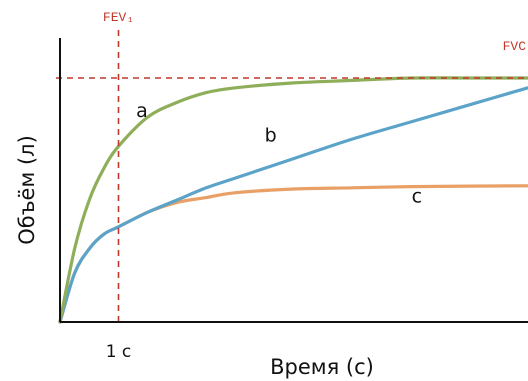  Describe the element at coordinates (271, 135) in the screenshot. I see `curve-label-b: b` at that location.